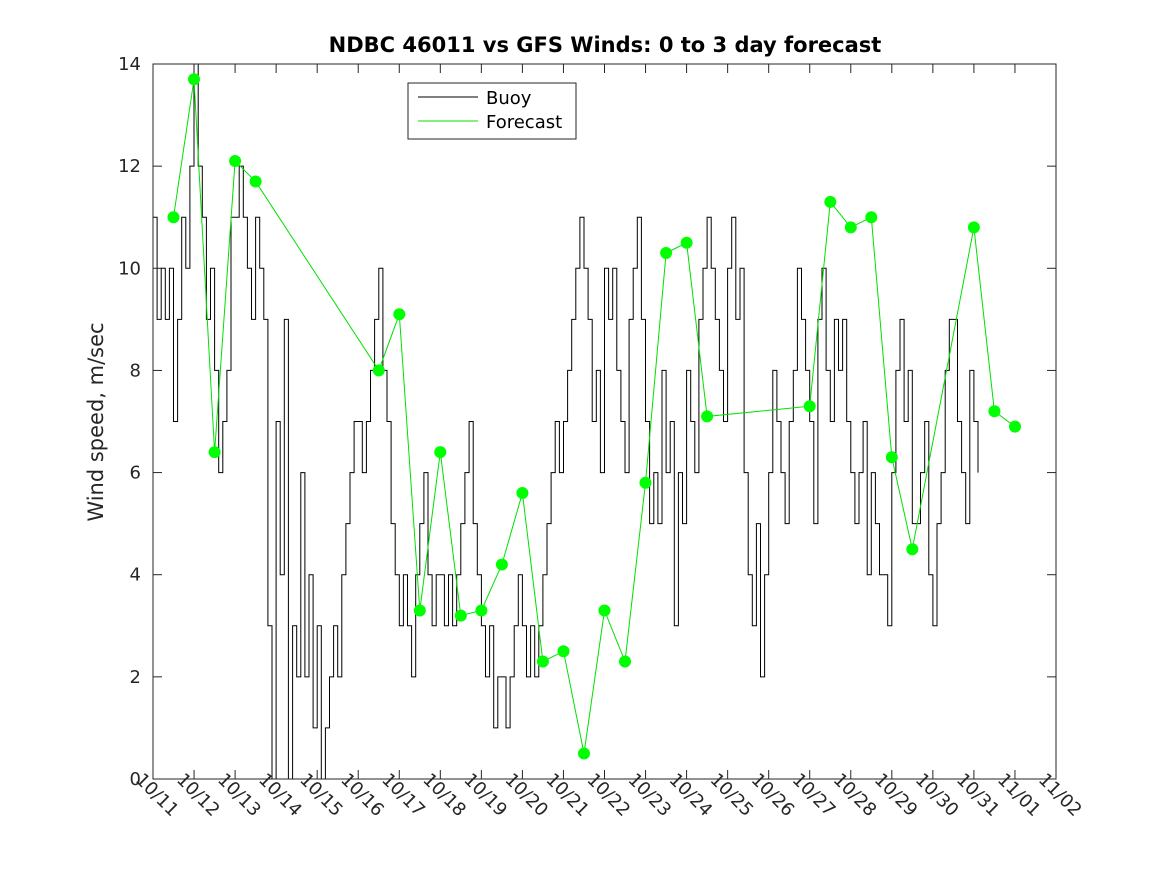 The image size is (1167, 875). Describe the element at coordinates (896, 795) in the screenshot. I see `x-tick-label: 10/29` at that location.